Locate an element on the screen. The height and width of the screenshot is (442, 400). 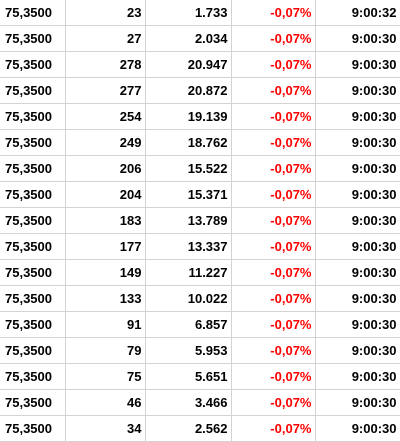
table-row: 75,3500 204 15.371 -0,07% 9:00:30 is located at coordinates (200, 194).